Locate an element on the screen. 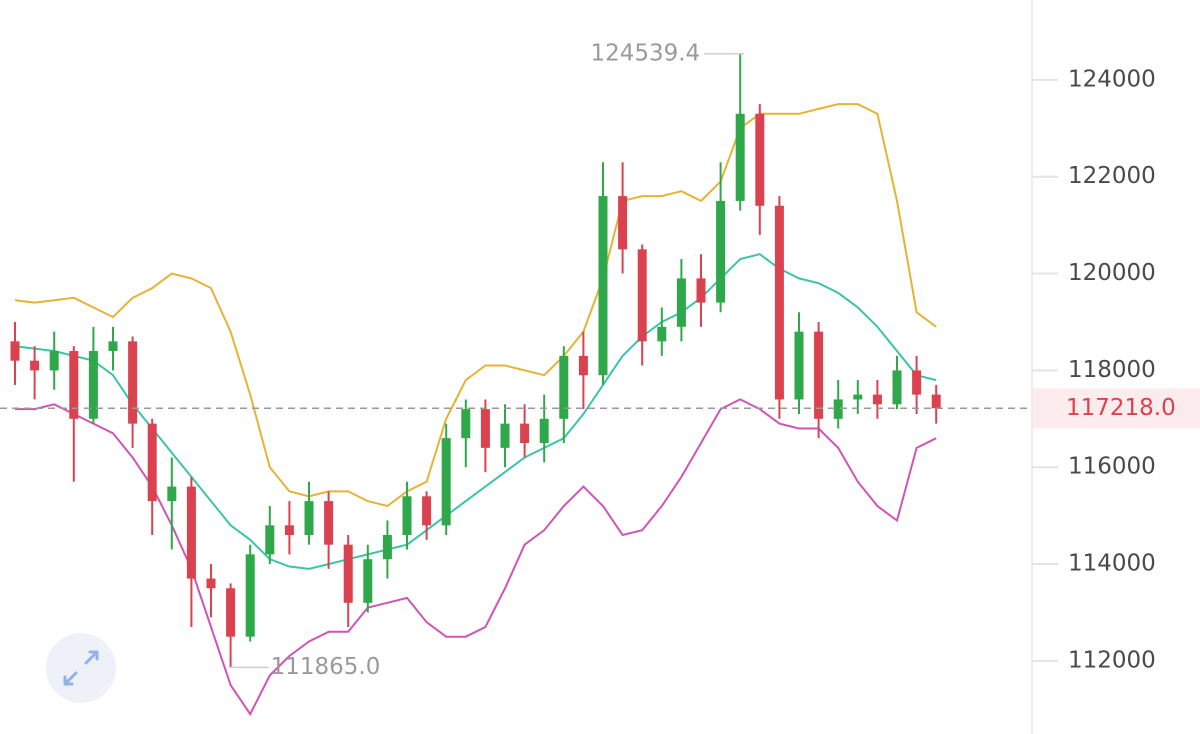 Image resolution: width=1200 pixels, height=734 pixels. expand-button is located at coordinates (81, 668).